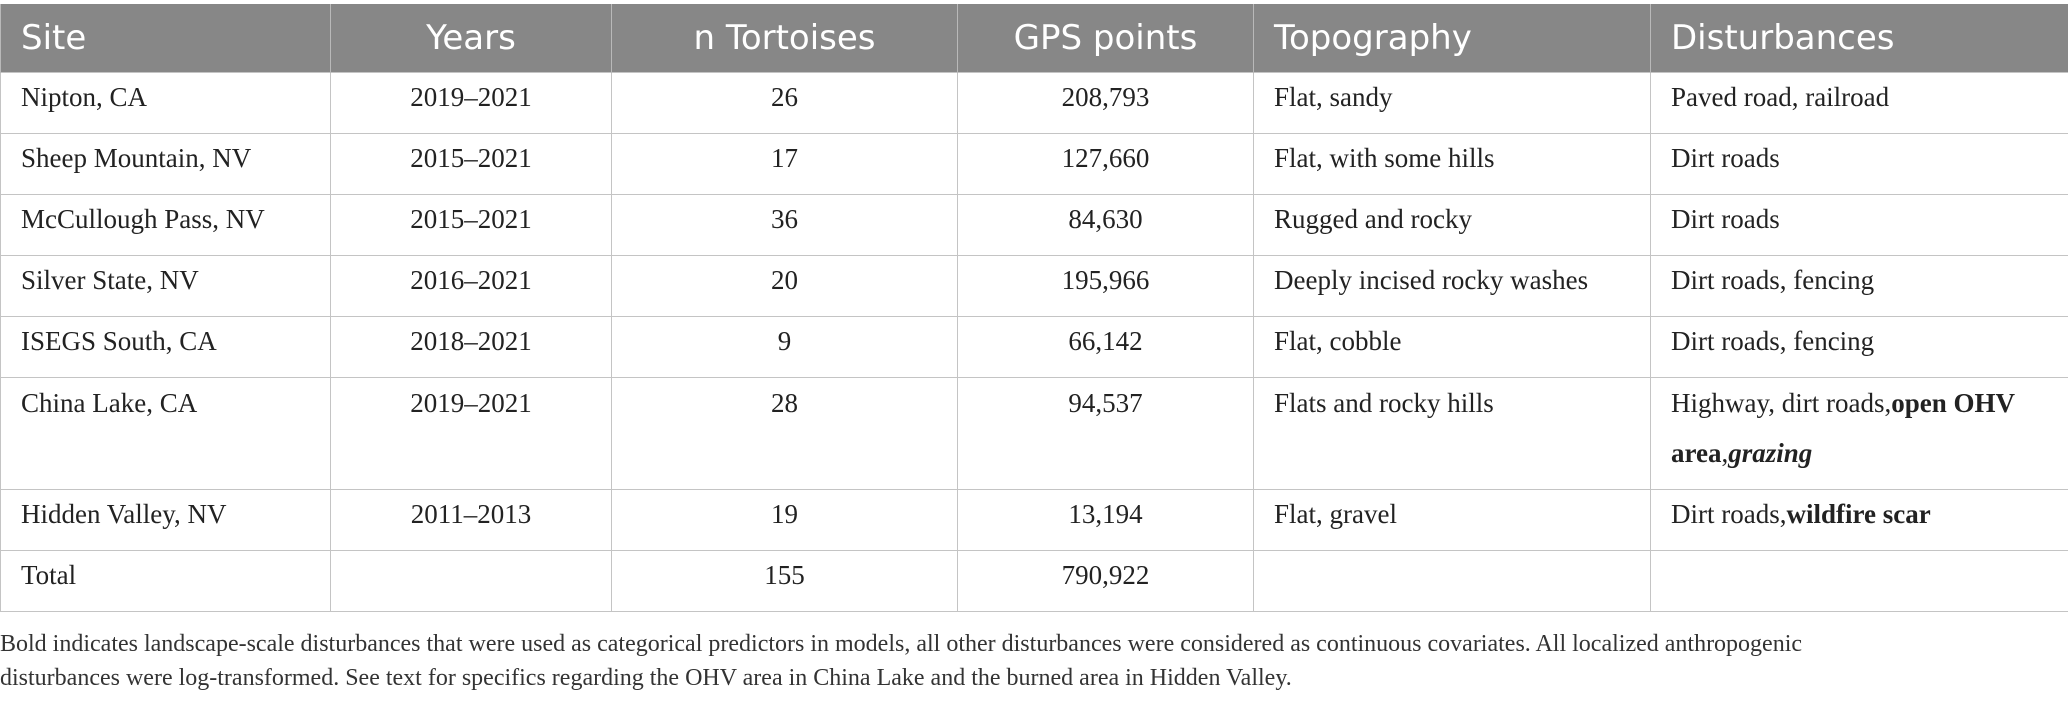 This screenshot has width=2068, height=704. What do you see at coordinates (471, 286) in the screenshot?
I see `cell-years: 2016–2021` at bounding box center [471, 286].